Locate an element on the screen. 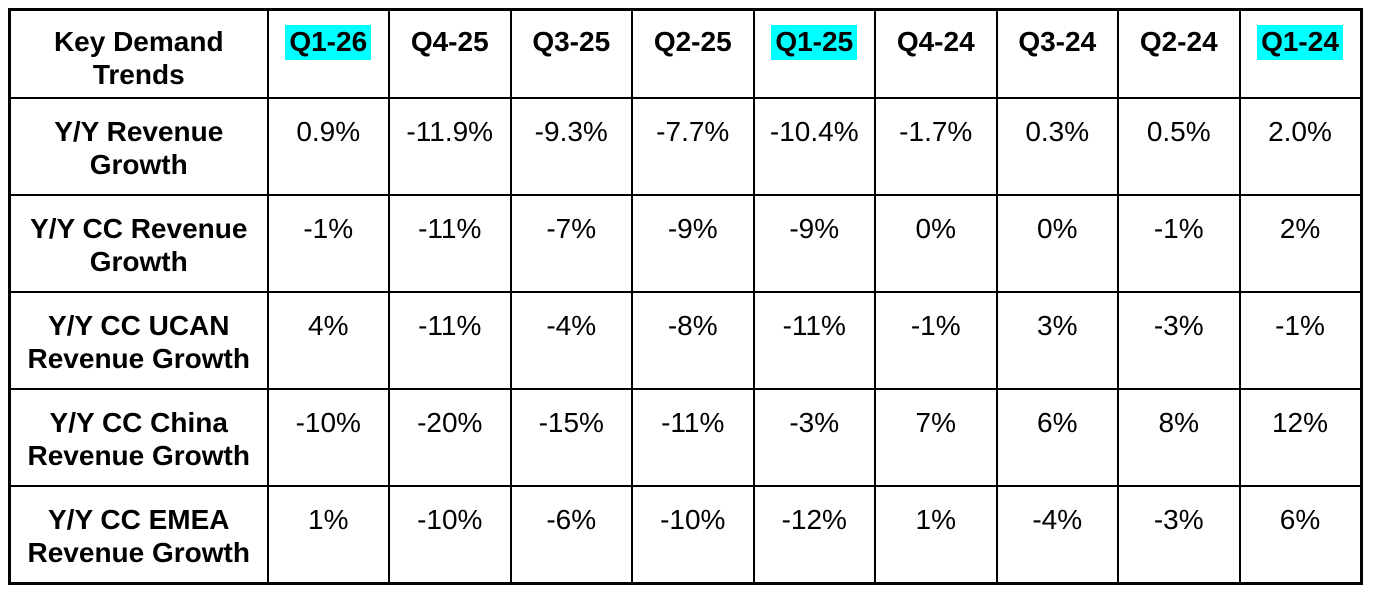 The height and width of the screenshot is (594, 1373). row-label: Y/Y Revenue Growth is located at coordinates (138, 147).